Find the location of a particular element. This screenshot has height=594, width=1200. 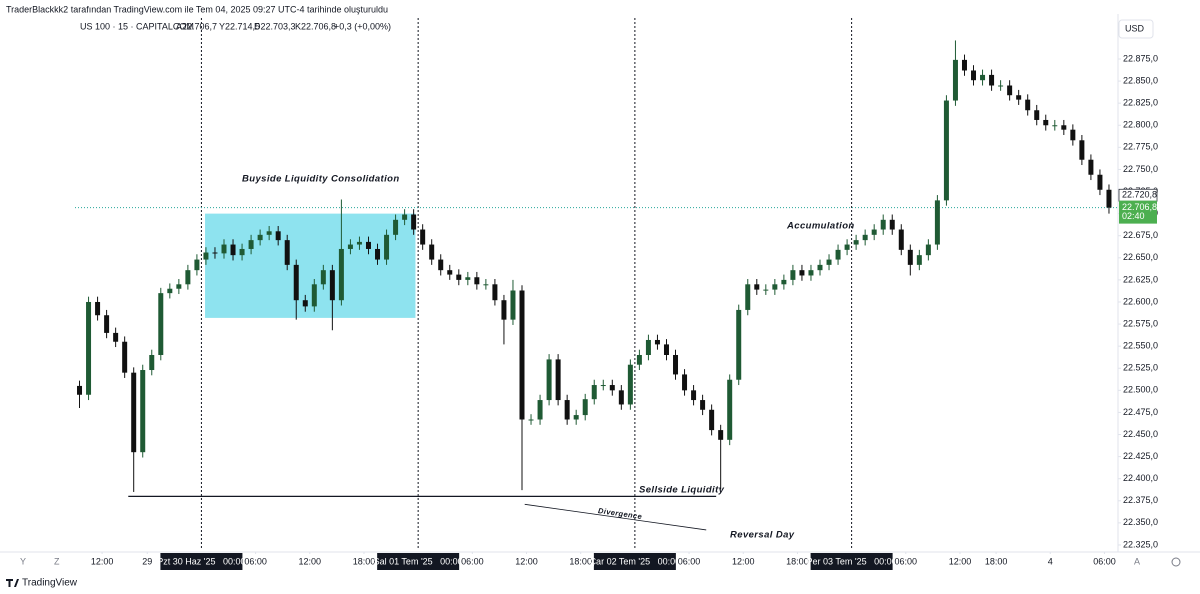

annotation: Buyside Liquidity Consolidation is located at coordinates (321, 179).